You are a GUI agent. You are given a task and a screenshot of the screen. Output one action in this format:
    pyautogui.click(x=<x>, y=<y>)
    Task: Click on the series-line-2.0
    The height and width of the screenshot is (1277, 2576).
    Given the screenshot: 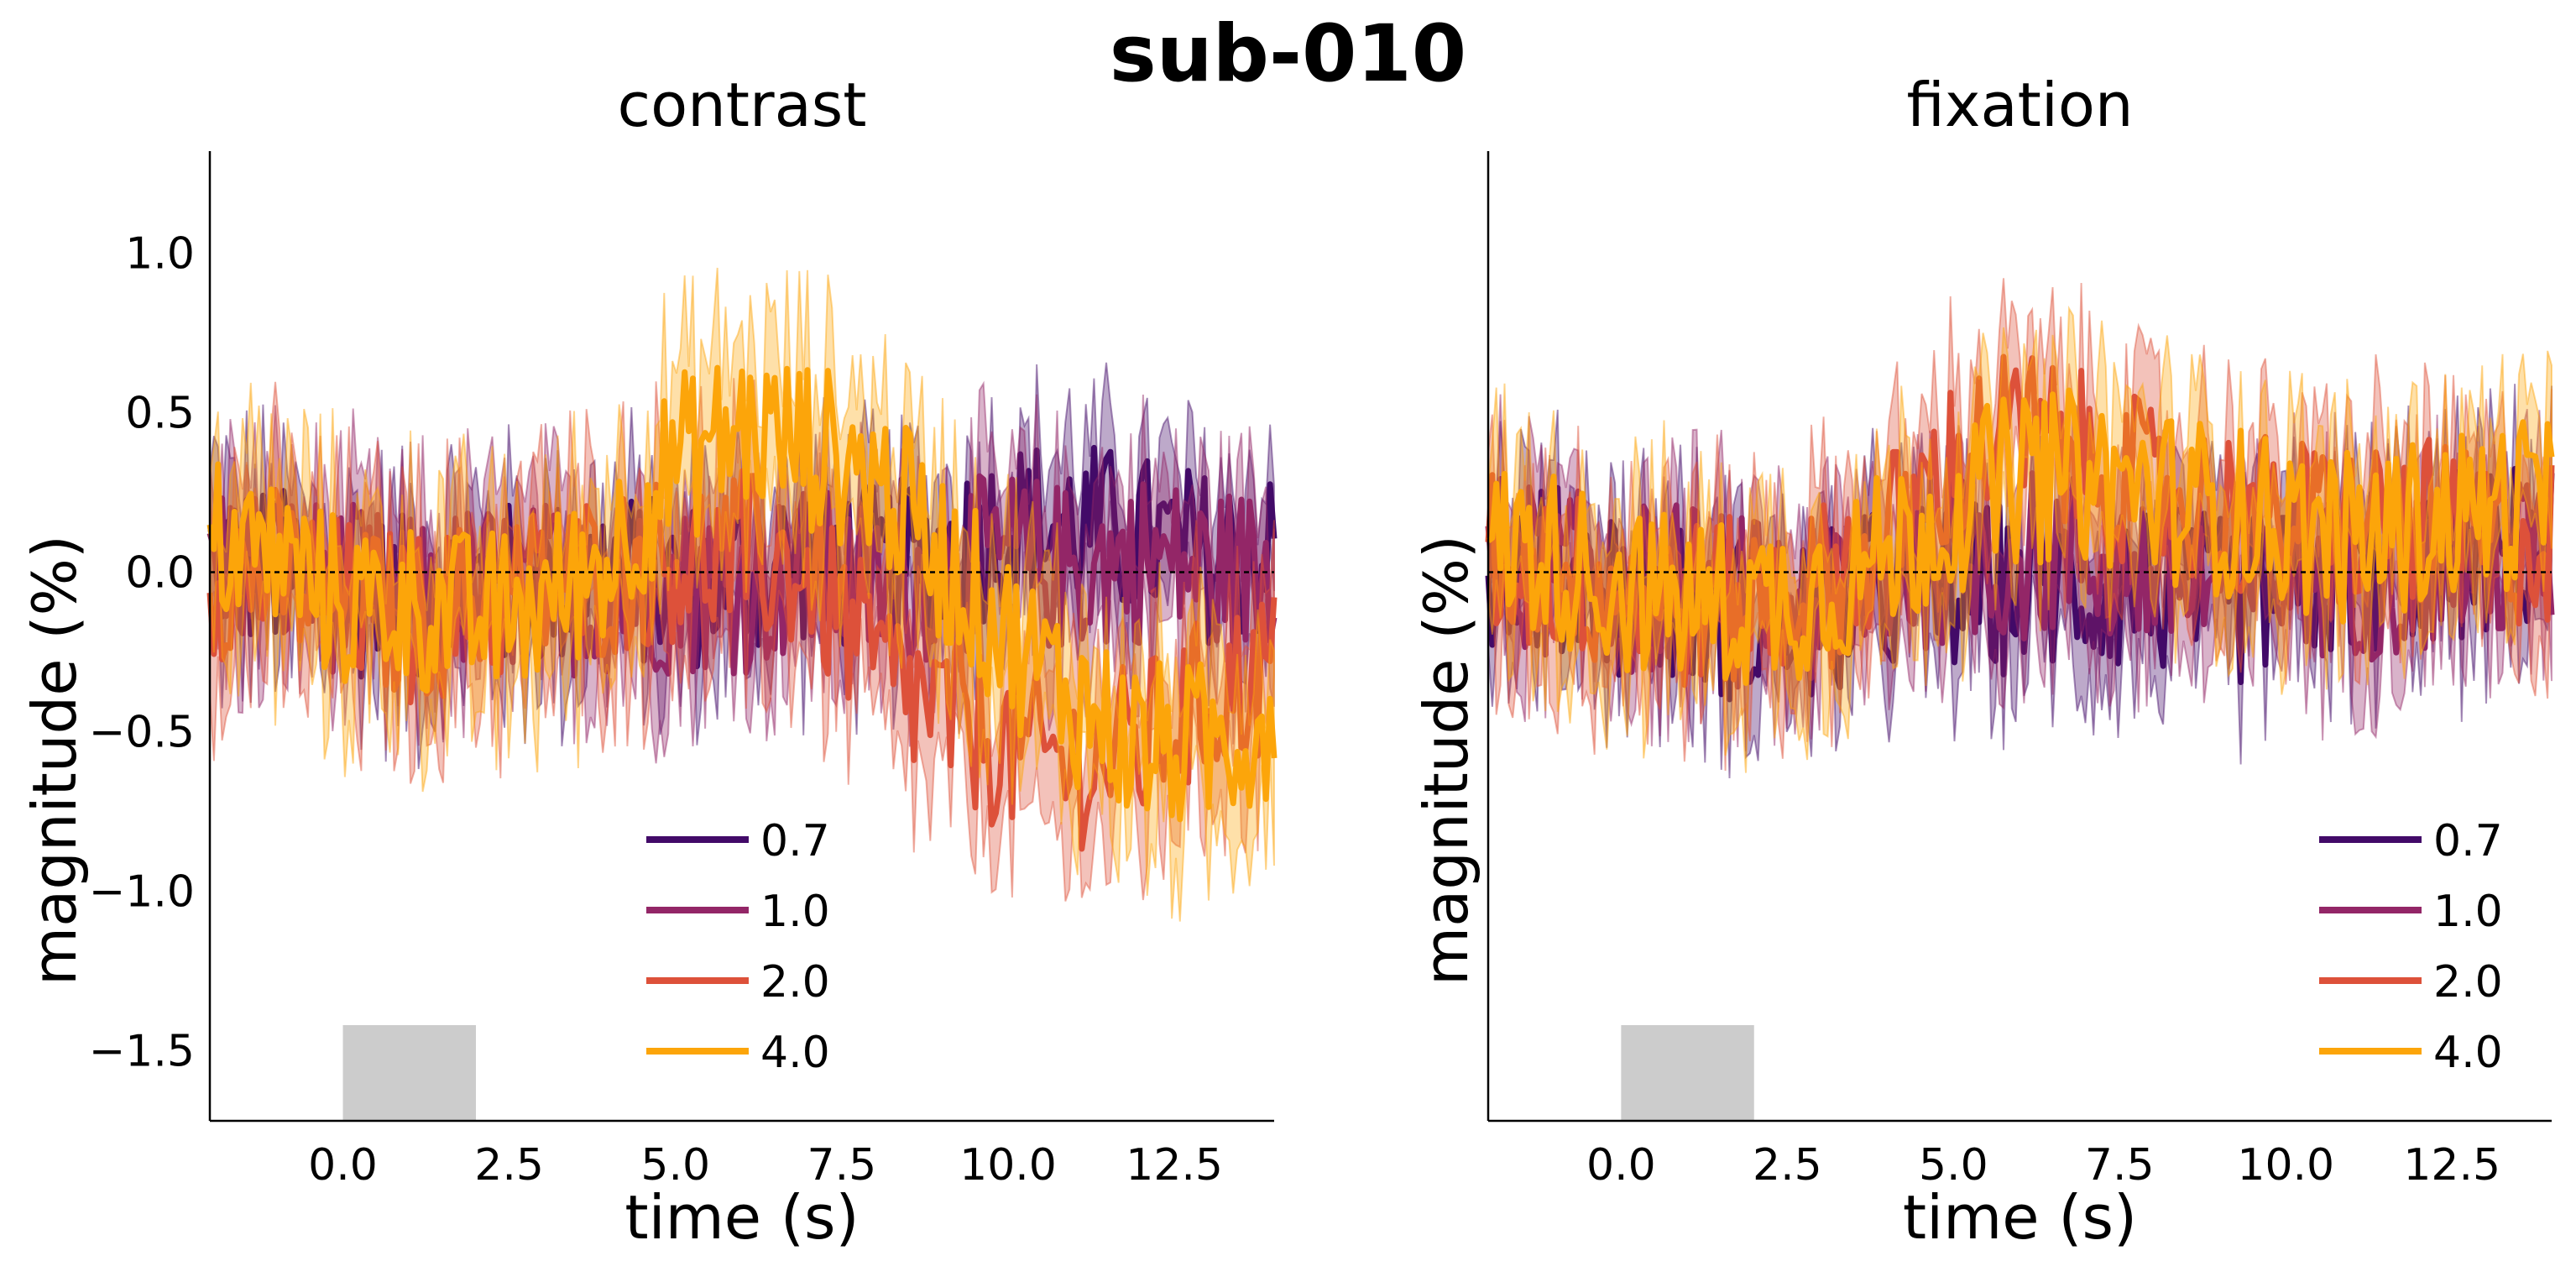 What is the action you would take?
    pyautogui.click(x=742, y=660)
    